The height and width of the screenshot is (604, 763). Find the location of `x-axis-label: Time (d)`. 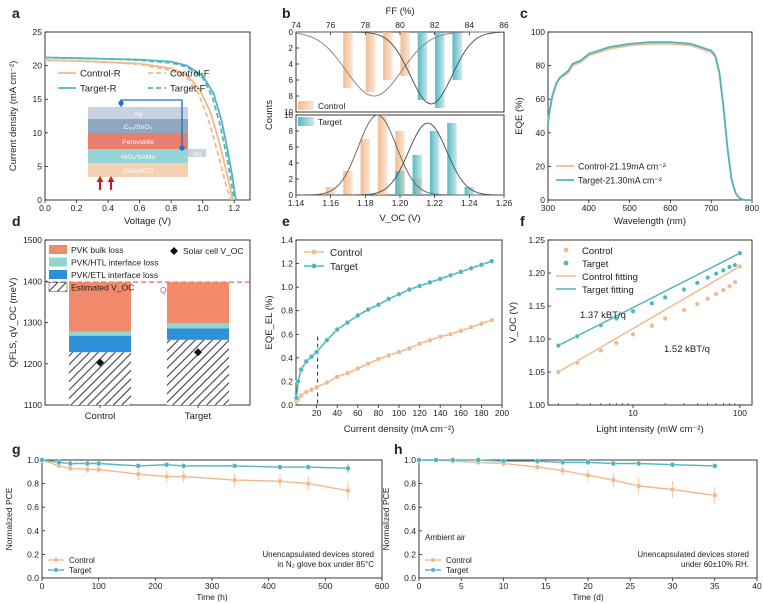

x-axis-label: Time (d) is located at coordinates (587, 597).